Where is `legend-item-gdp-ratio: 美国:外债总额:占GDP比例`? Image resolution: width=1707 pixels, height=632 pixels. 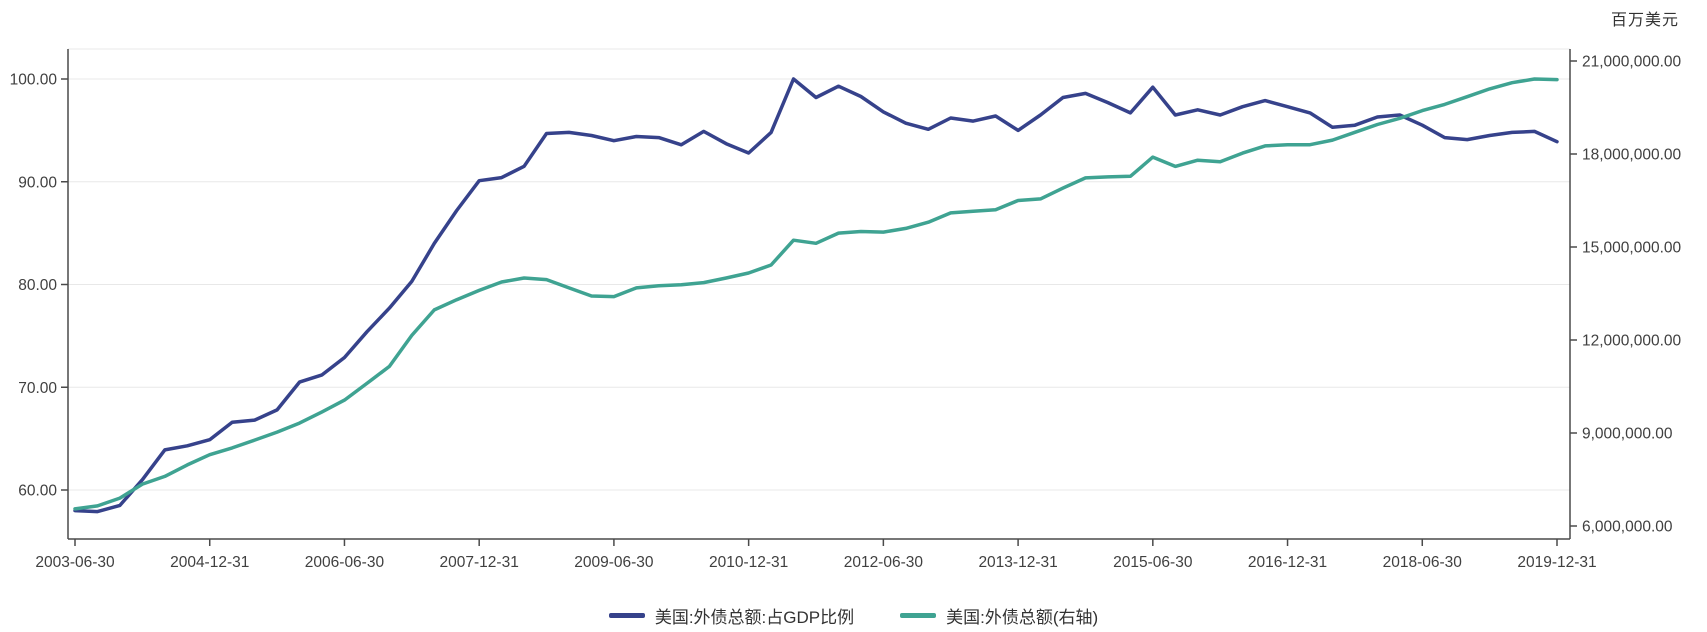
legend-item-gdp-ratio: 美国:外债总额:占GDP比例 is located at coordinates (731, 615).